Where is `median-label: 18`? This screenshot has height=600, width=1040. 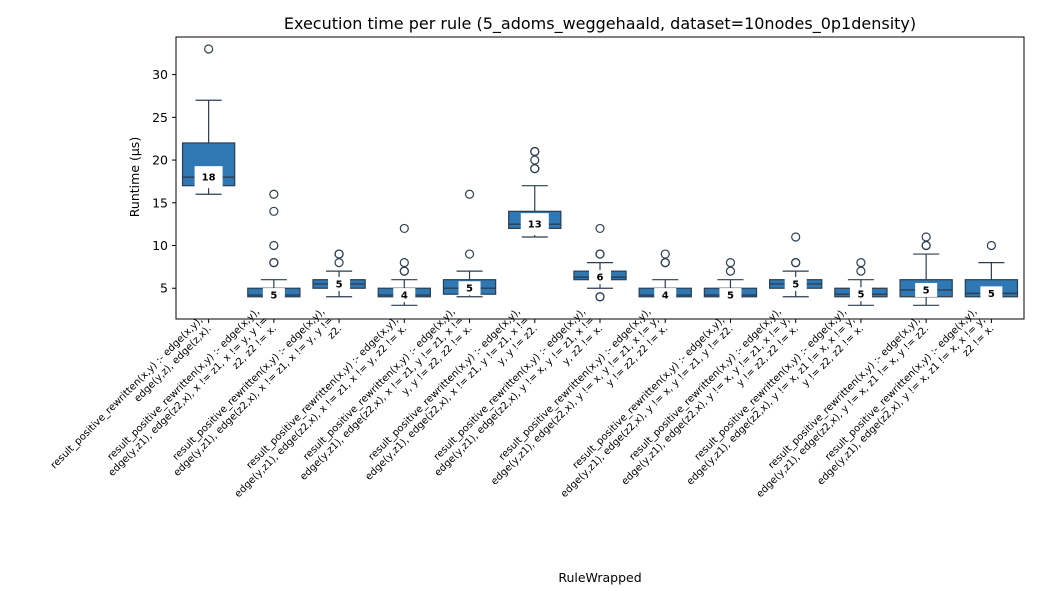
median-label: 18 is located at coordinates (209, 178).